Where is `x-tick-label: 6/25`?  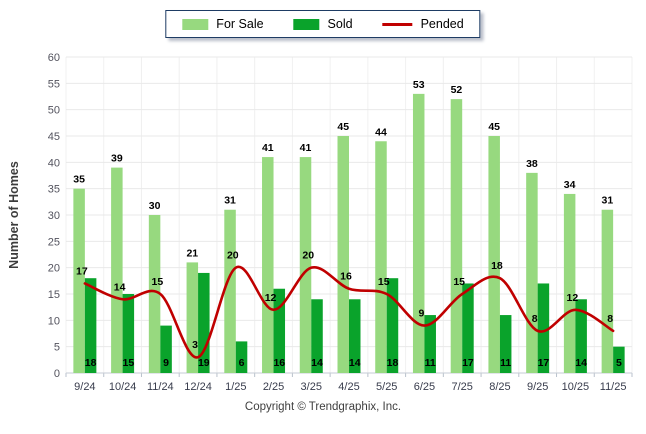 x-tick-label: 6/25 is located at coordinates (424, 387).